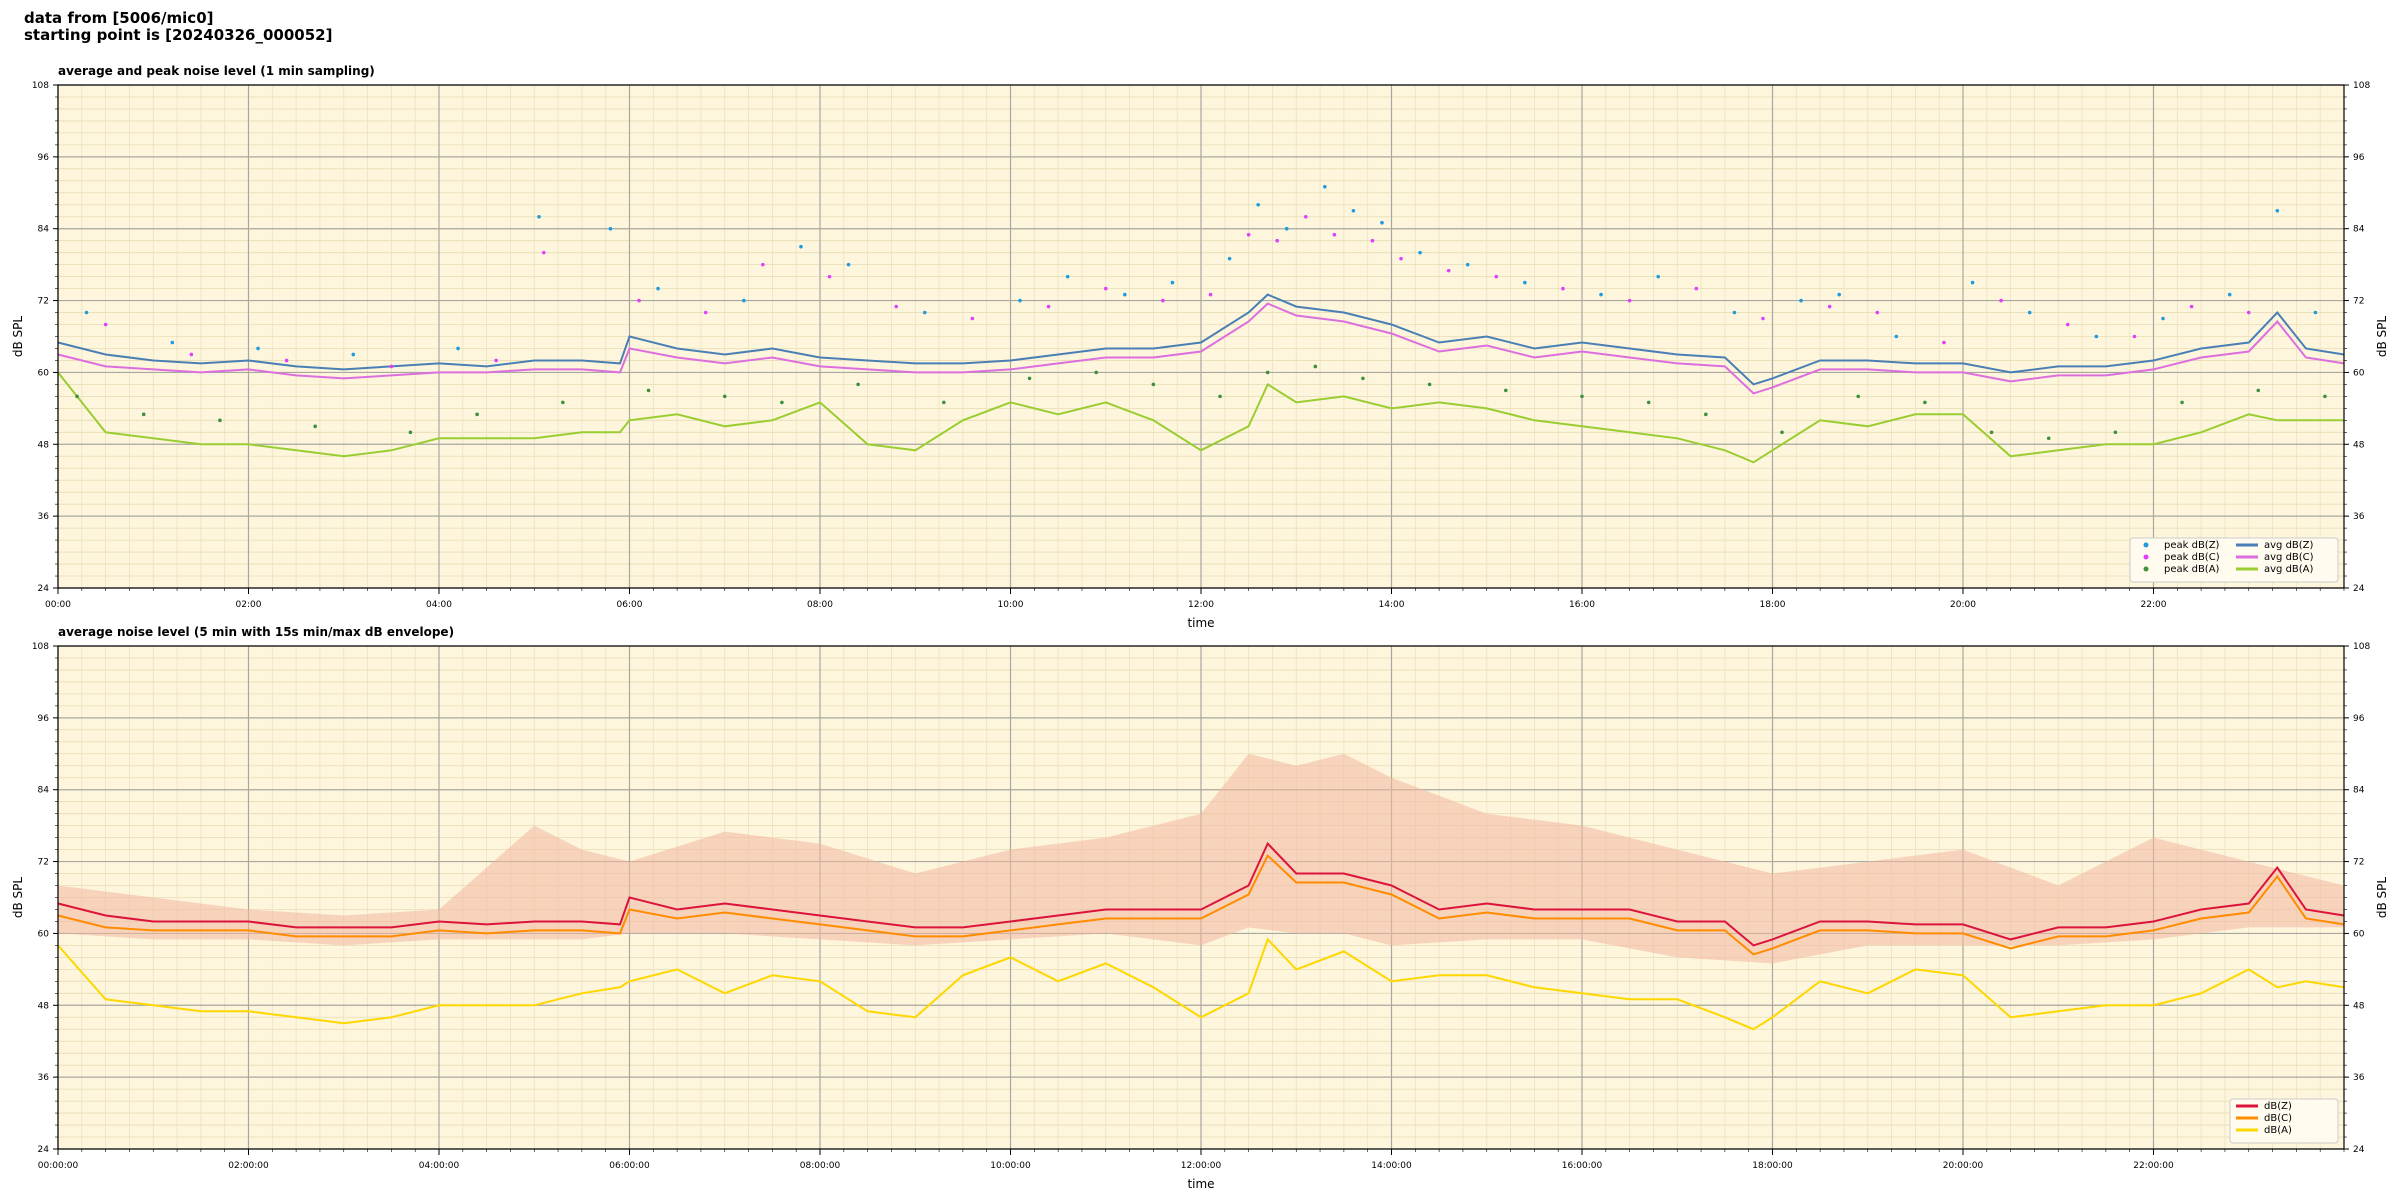 This screenshot has width=2400, height=1200. Describe the element at coordinates (178, 35) in the screenshot. I see `starting-point-label: starting point is [20240326_000052]` at that location.